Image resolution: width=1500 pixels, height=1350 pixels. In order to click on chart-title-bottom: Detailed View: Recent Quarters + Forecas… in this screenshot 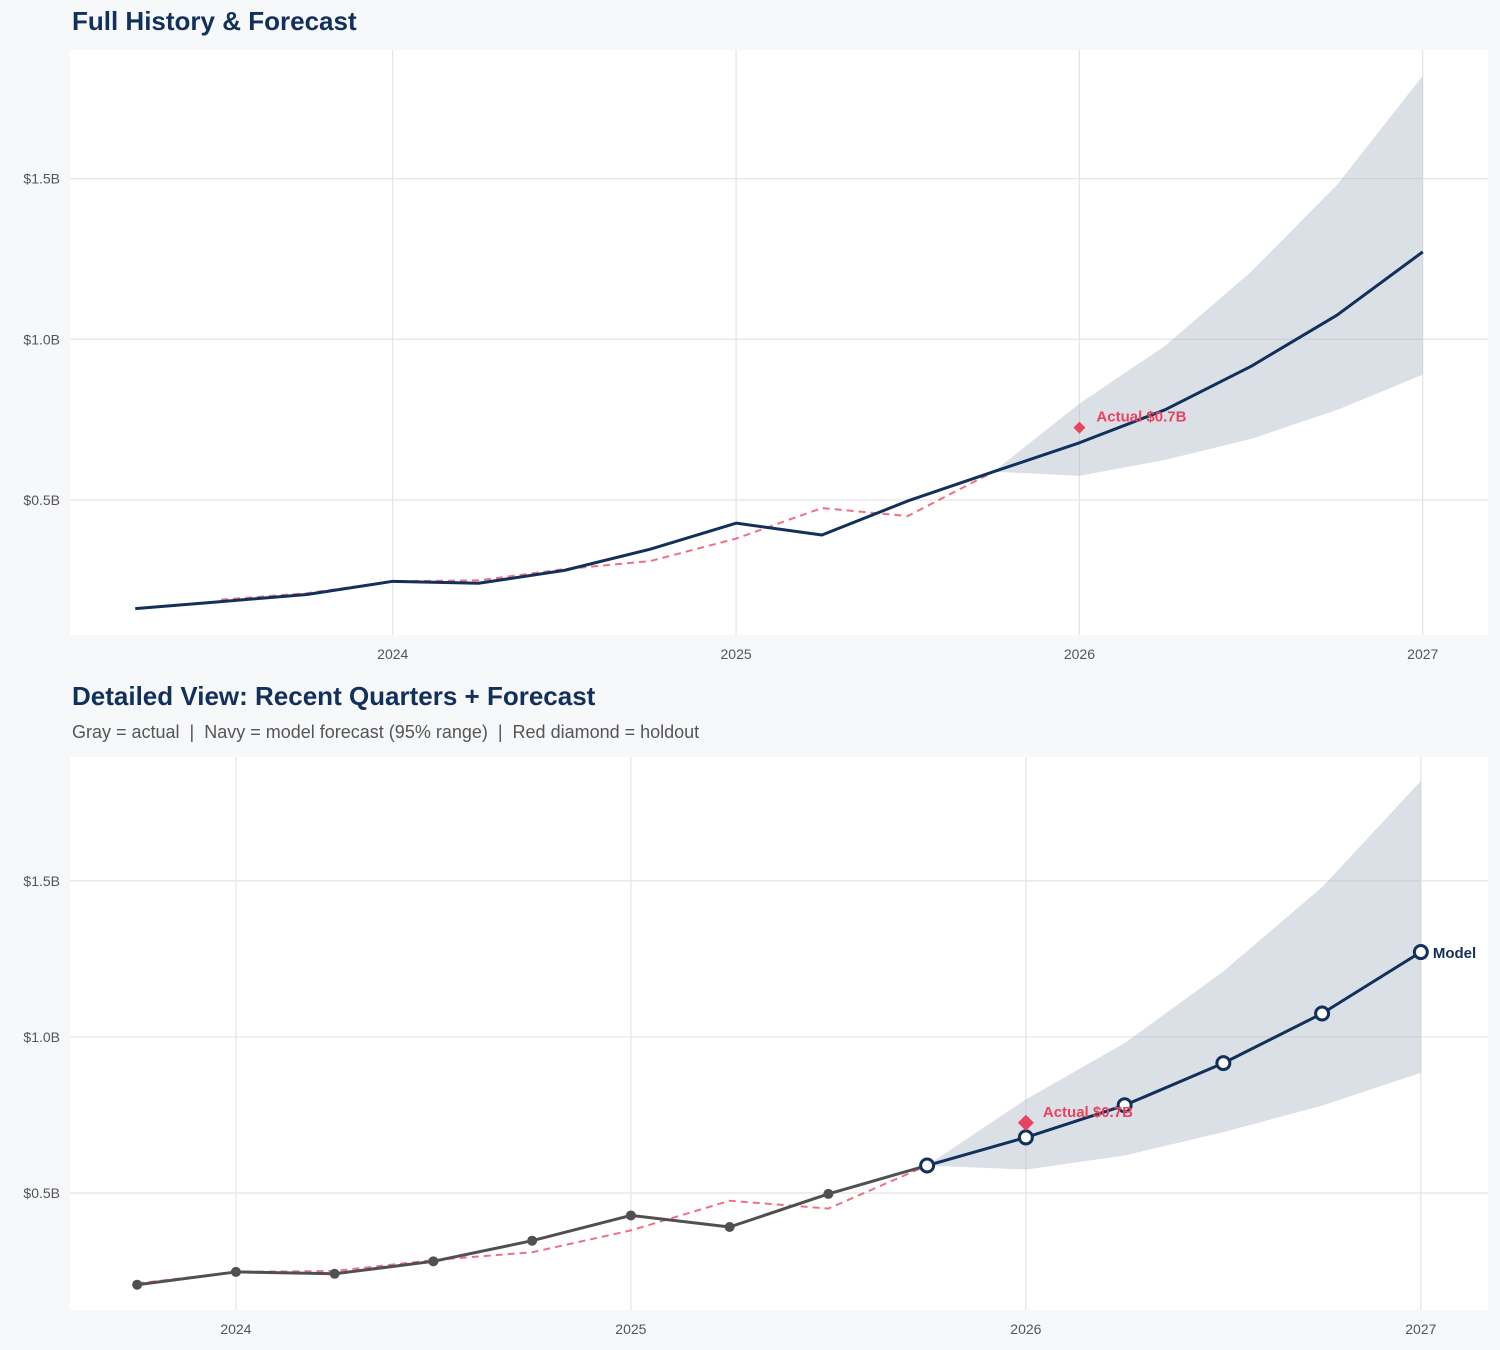, I will do `click(334, 696)`.